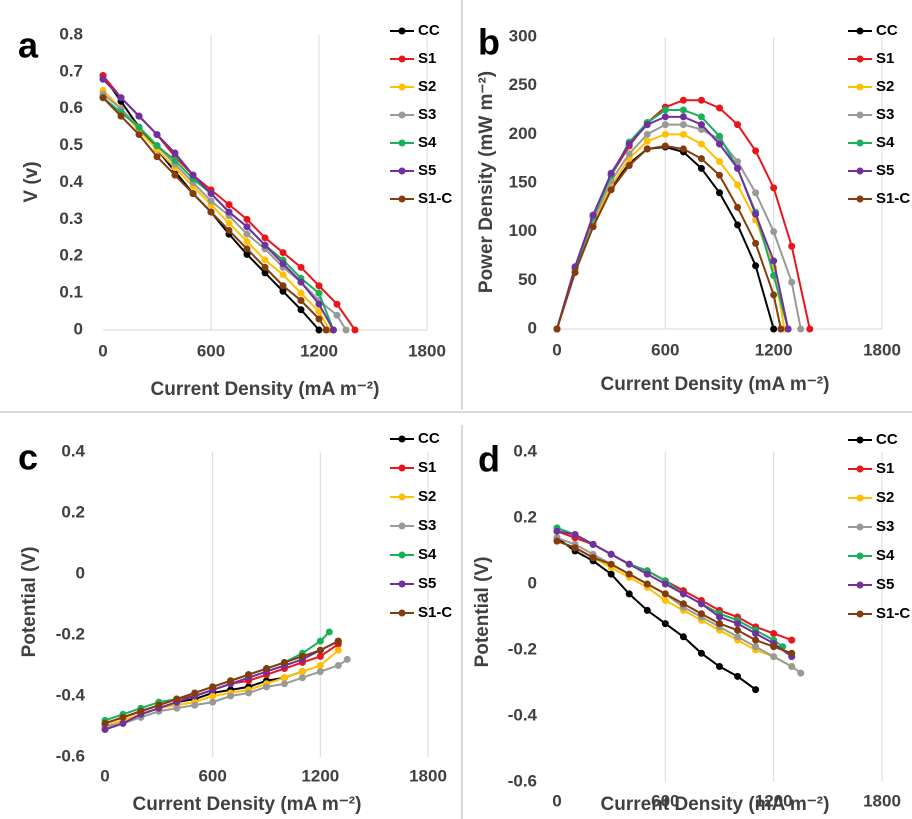 The height and width of the screenshot is (819, 912). I want to click on y-tick-label: 250, so click(523, 84).